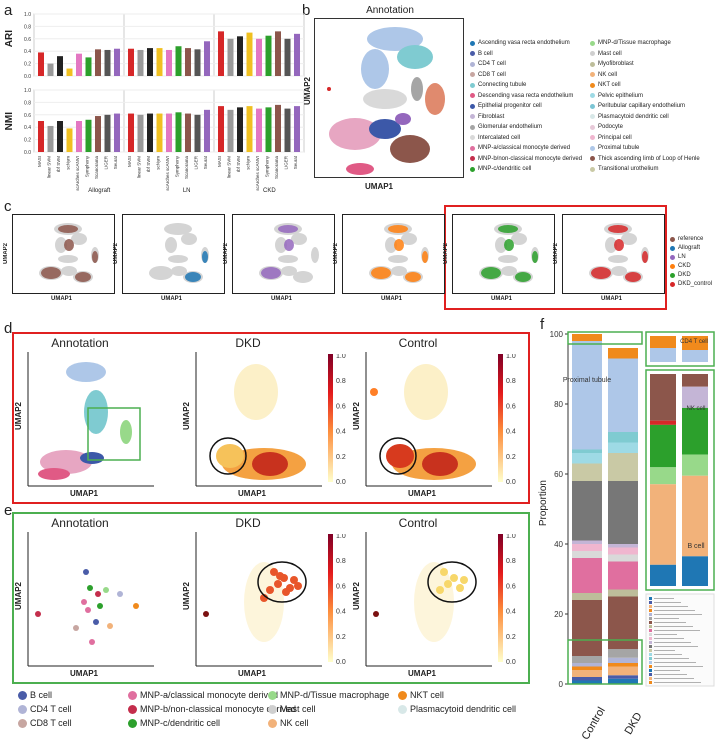 This screenshot has width=720, height=742. What do you see at coordinates (616, 64) in the screenshot?
I see `legend-label: Myofibroblast` at bounding box center [616, 64].